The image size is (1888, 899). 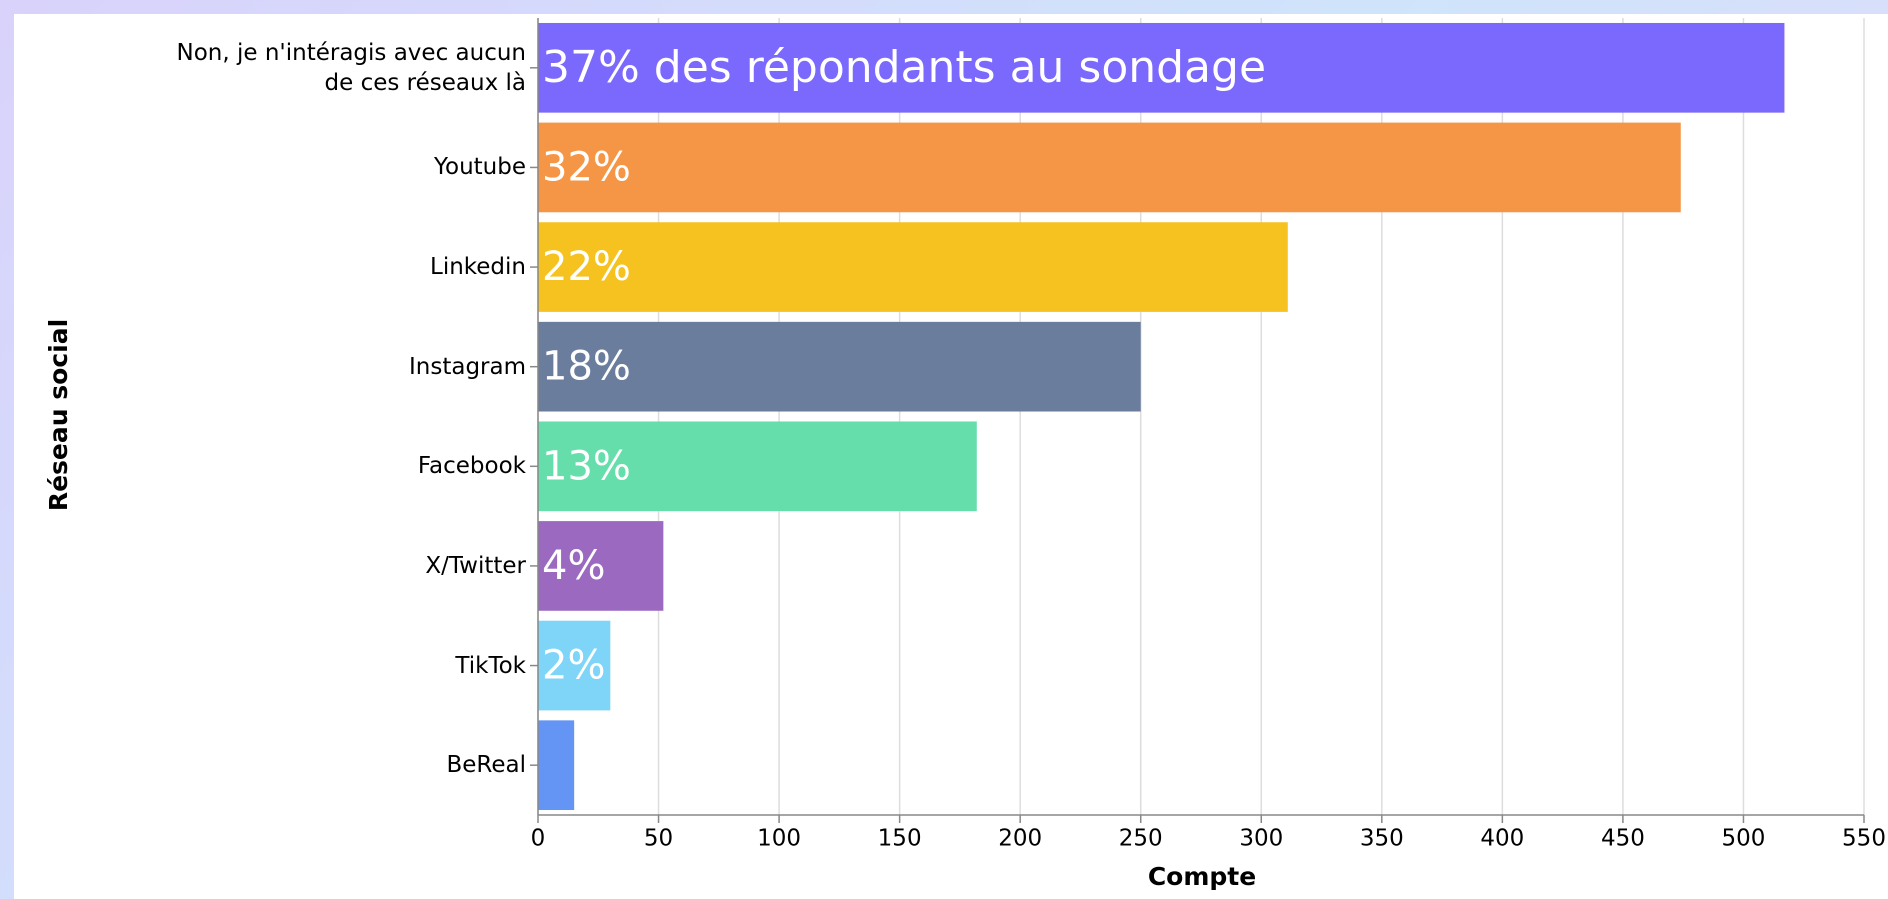 What do you see at coordinates (586, 466) in the screenshot?
I see `bar-annotation: 13%` at bounding box center [586, 466].